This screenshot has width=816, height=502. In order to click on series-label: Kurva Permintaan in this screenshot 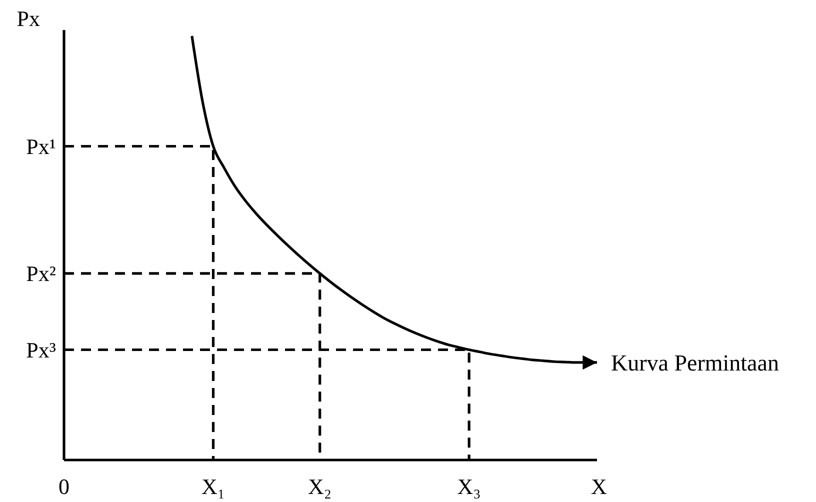, I will do `click(695, 363)`.